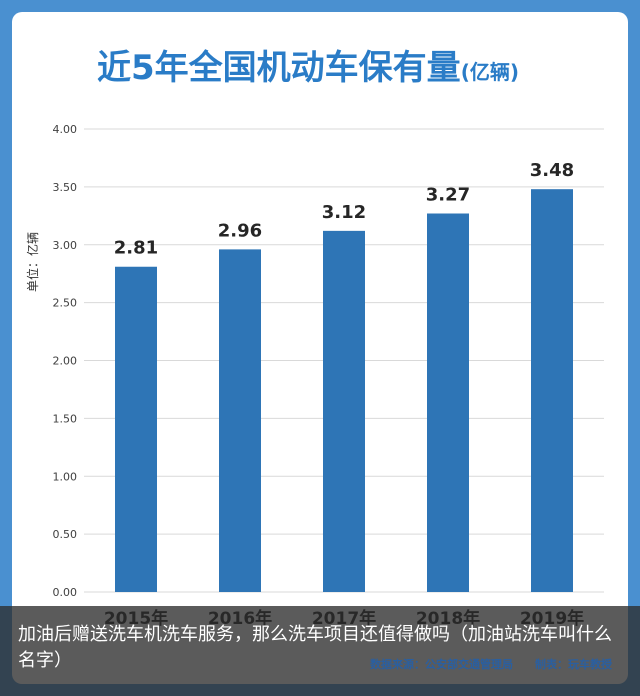 Image resolution: width=640 pixels, height=696 pixels. What do you see at coordinates (320, 651) in the screenshot?
I see `caption-overlay: 加油后赠送洗车机洗车服务，那么洗车项目还值得做吗（加油站洗车叫什么名字）` at bounding box center [320, 651].